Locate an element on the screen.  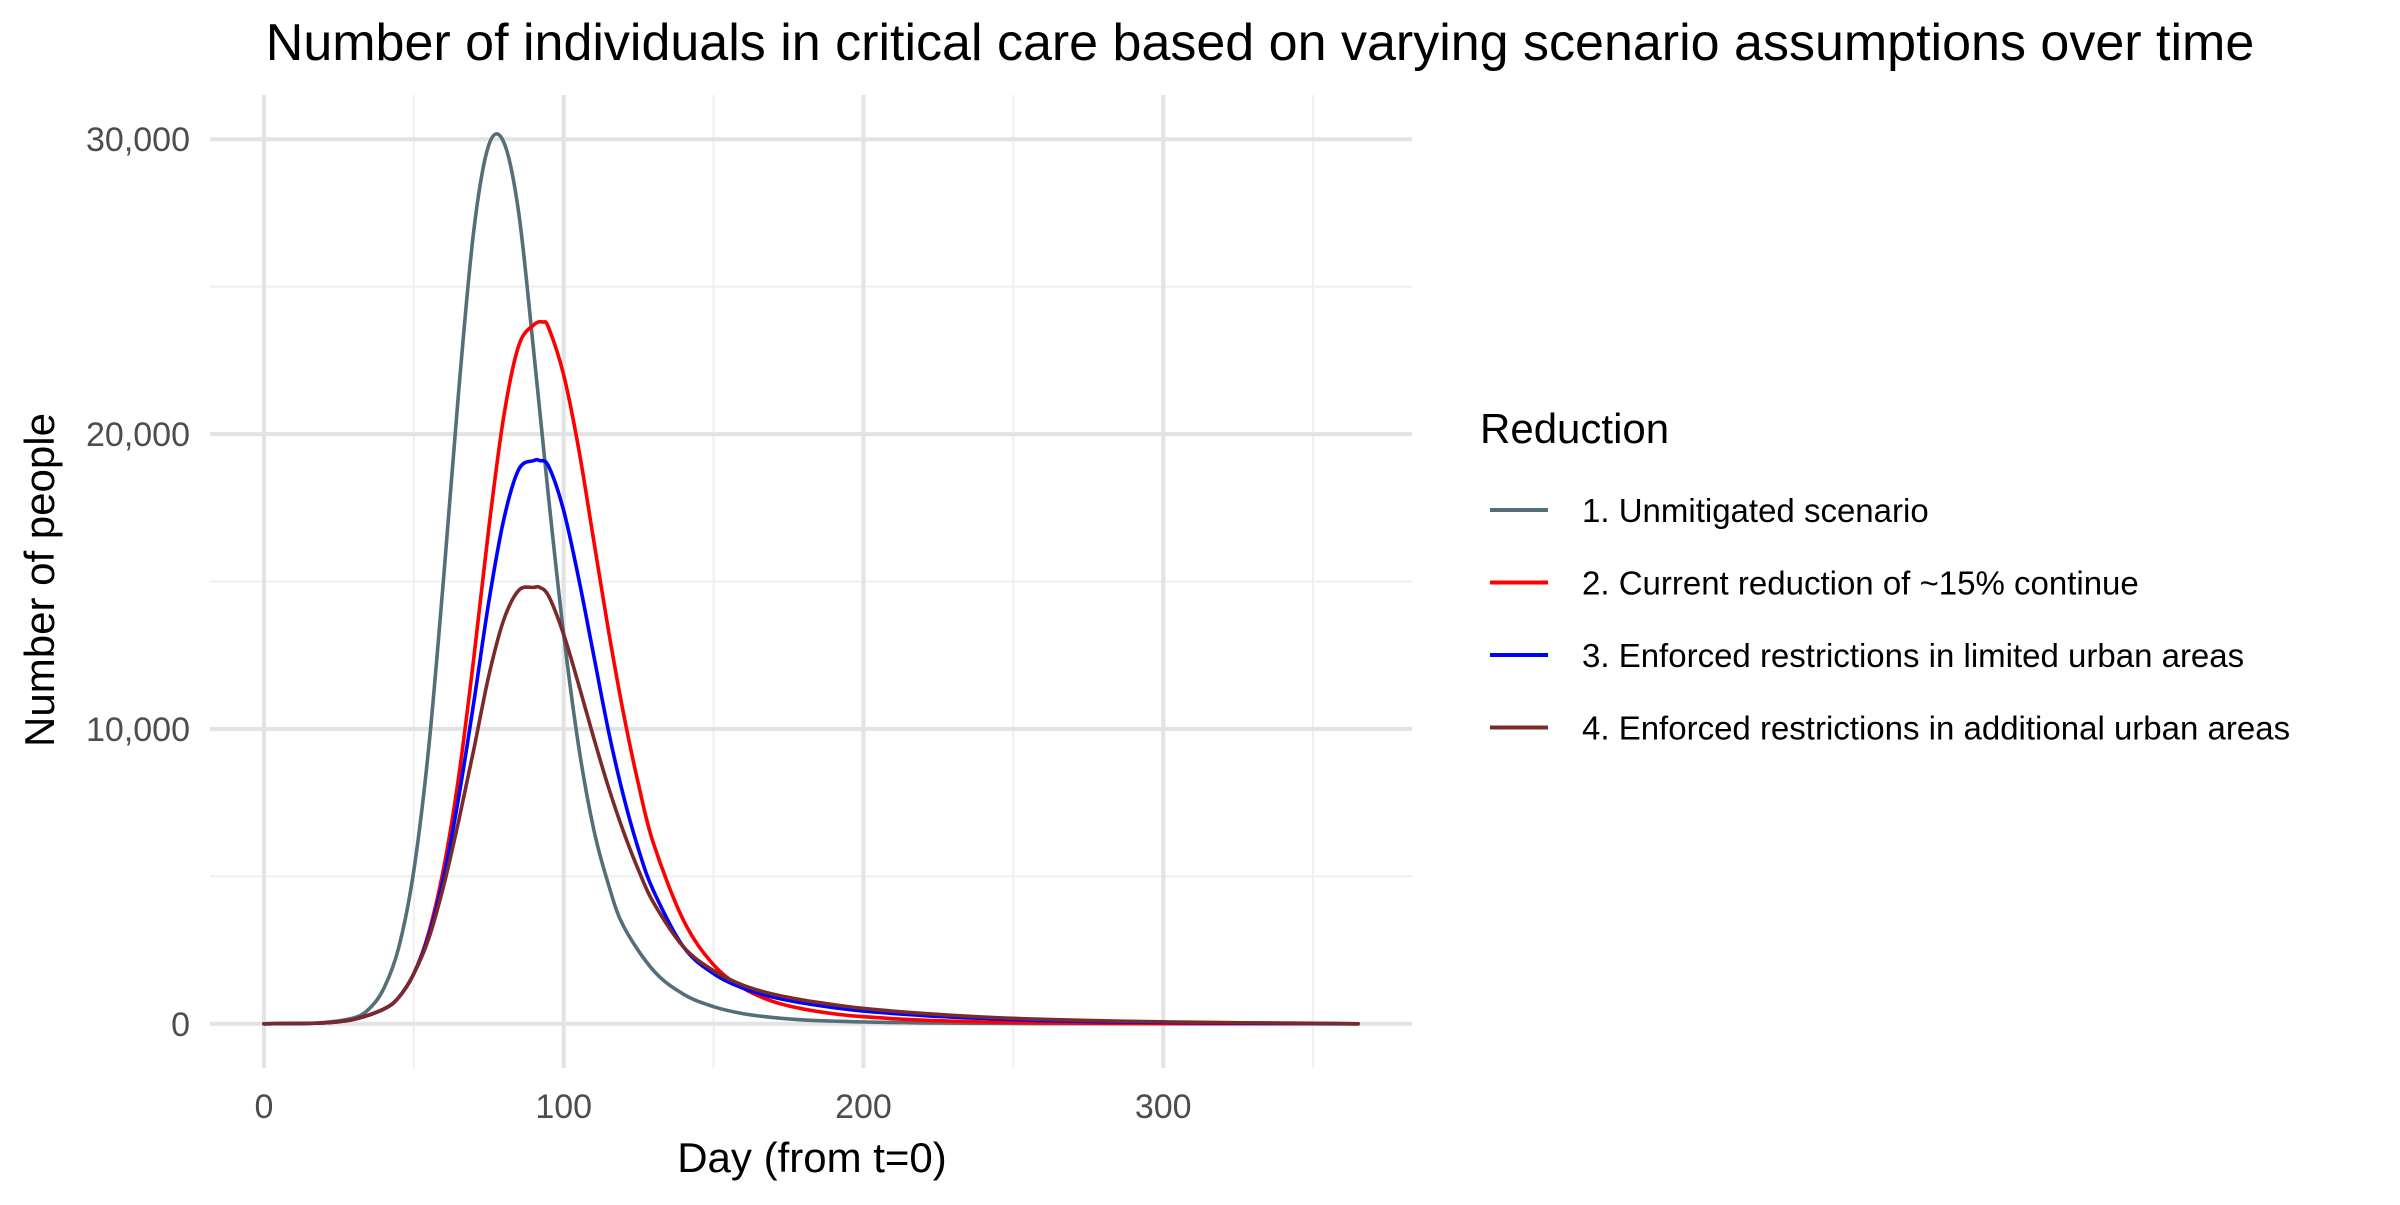
x-tick-label: 300 is located at coordinates (1163, 1107).